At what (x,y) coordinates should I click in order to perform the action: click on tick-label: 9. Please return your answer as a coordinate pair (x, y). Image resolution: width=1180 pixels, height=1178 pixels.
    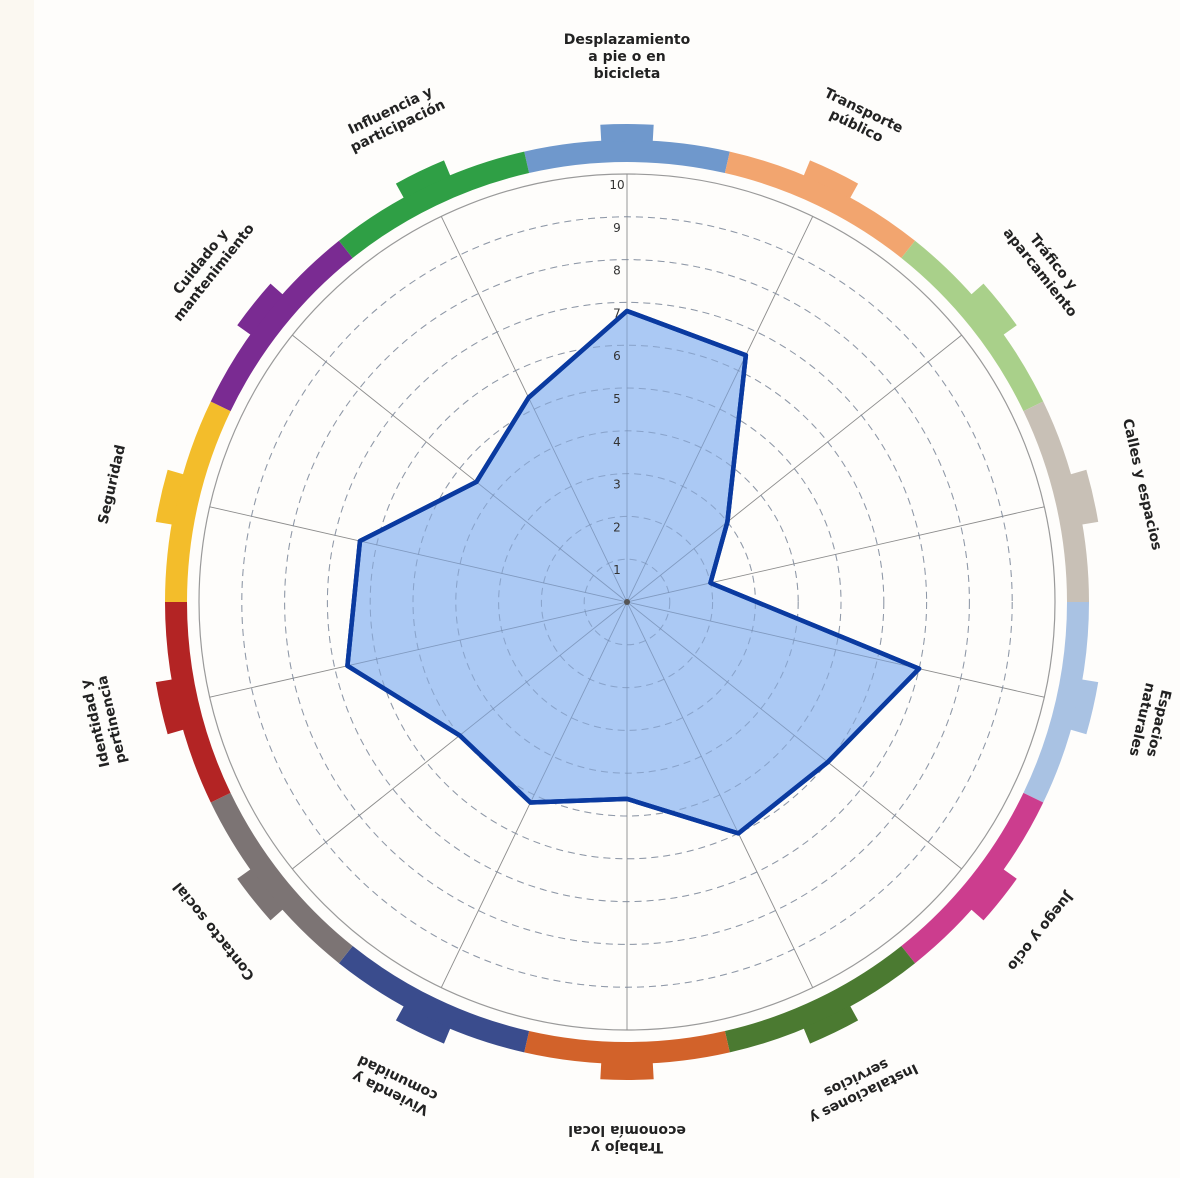
    Looking at the image, I should click on (617, 228).